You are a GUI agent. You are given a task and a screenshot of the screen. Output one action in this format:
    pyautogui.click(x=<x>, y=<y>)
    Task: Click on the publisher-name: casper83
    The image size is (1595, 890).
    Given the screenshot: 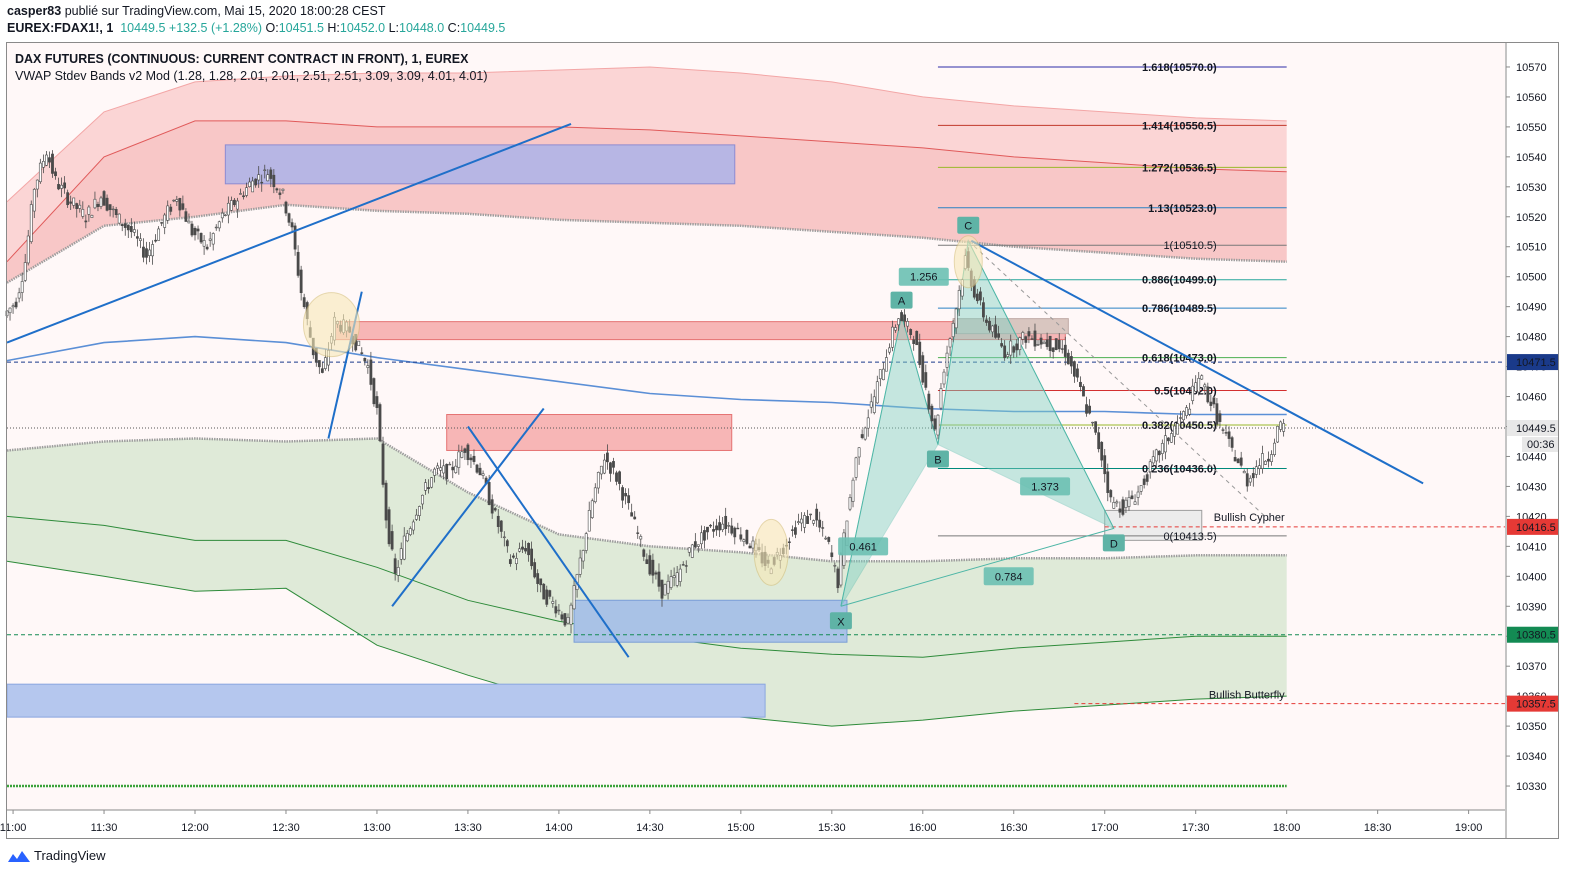 What is the action you would take?
    pyautogui.click(x=34, y=11)
    